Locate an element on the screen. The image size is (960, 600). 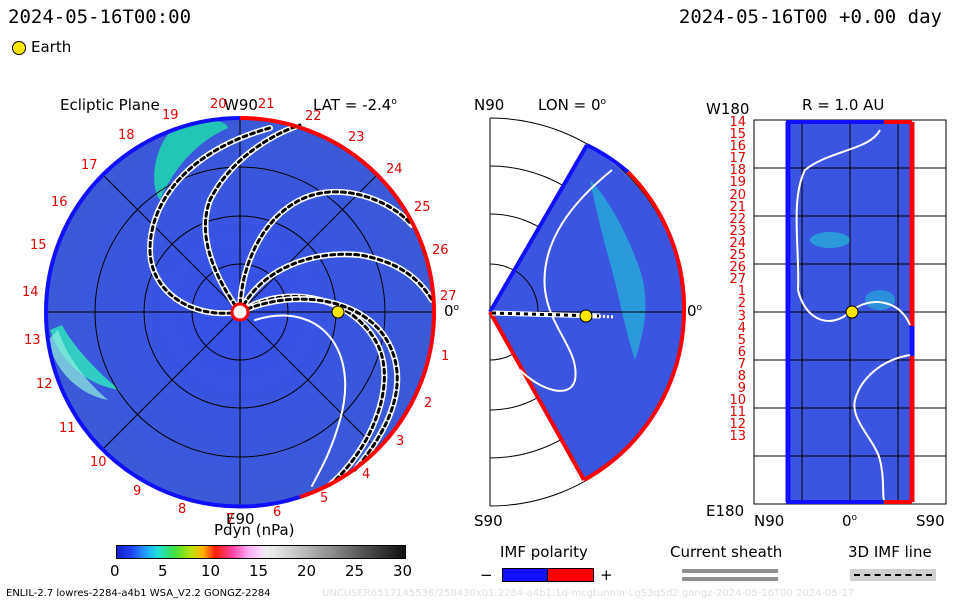
earth-marker-sphere is located at coordinates (852, 312).